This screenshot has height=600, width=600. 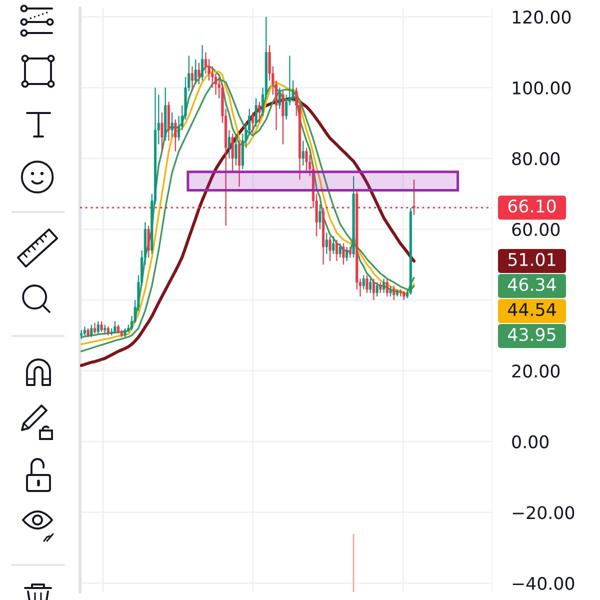 What do you see at coordinates (532, 335) in the screenshot?
I see `text: 43.95` at bounding box center [532, 335].